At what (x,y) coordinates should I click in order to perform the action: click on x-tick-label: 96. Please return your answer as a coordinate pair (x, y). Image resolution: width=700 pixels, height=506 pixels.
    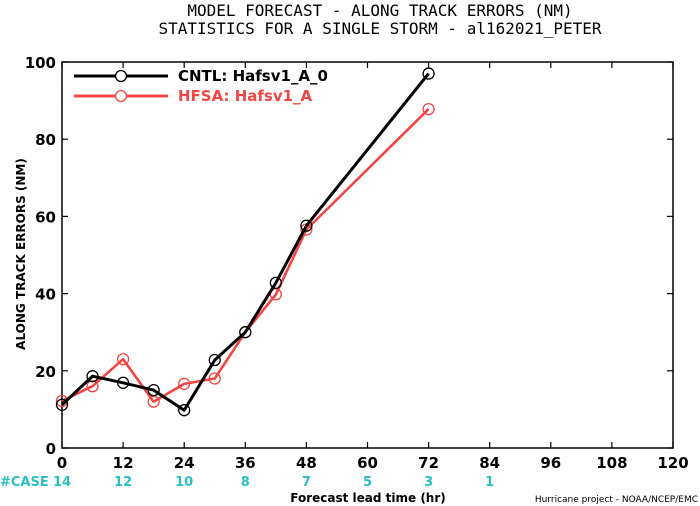
    Looking at the image, I should click on (550, 463).